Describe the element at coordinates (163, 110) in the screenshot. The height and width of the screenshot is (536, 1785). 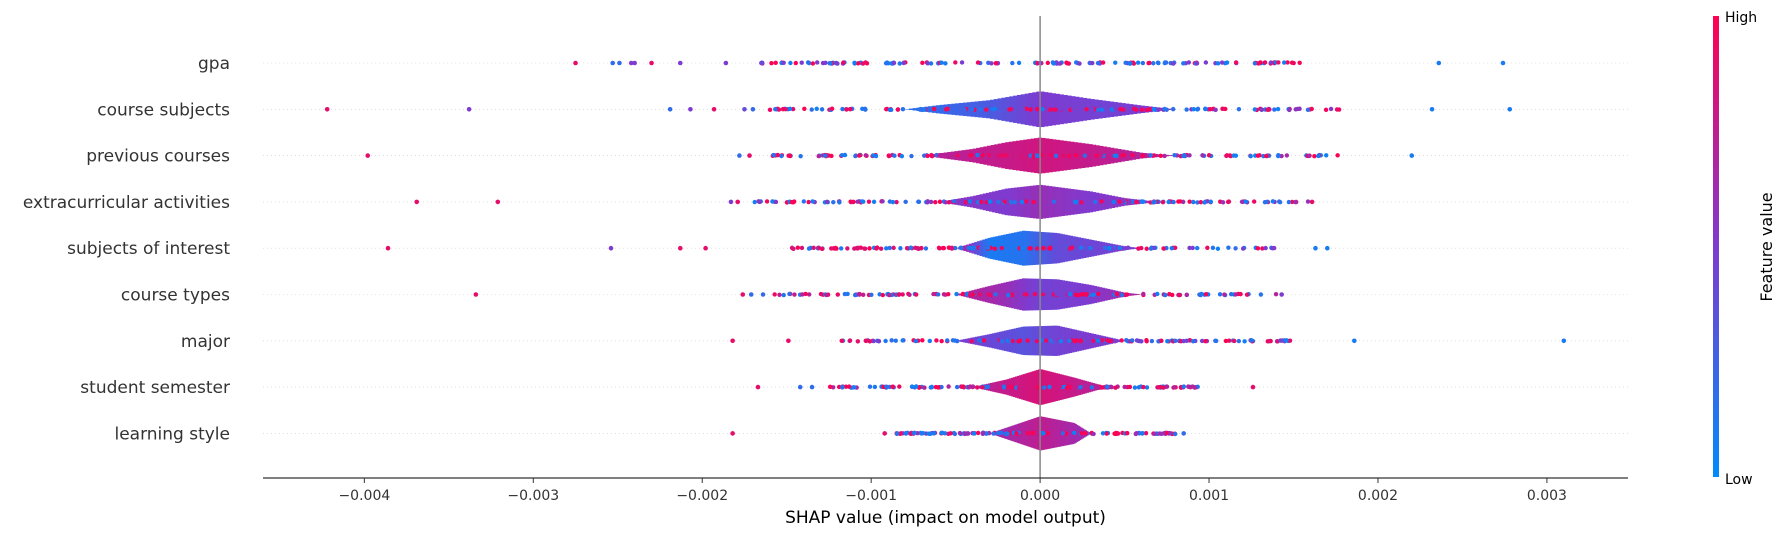
I see `feature-label: course subjects` at that location.